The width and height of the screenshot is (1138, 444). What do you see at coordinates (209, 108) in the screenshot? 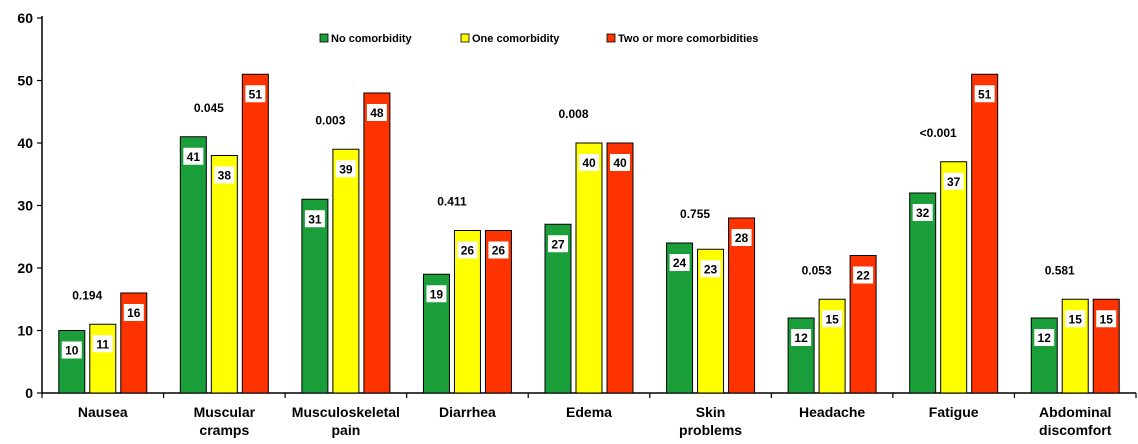
I see `p-value-label: 0.045` at bounding box center [209, 108].